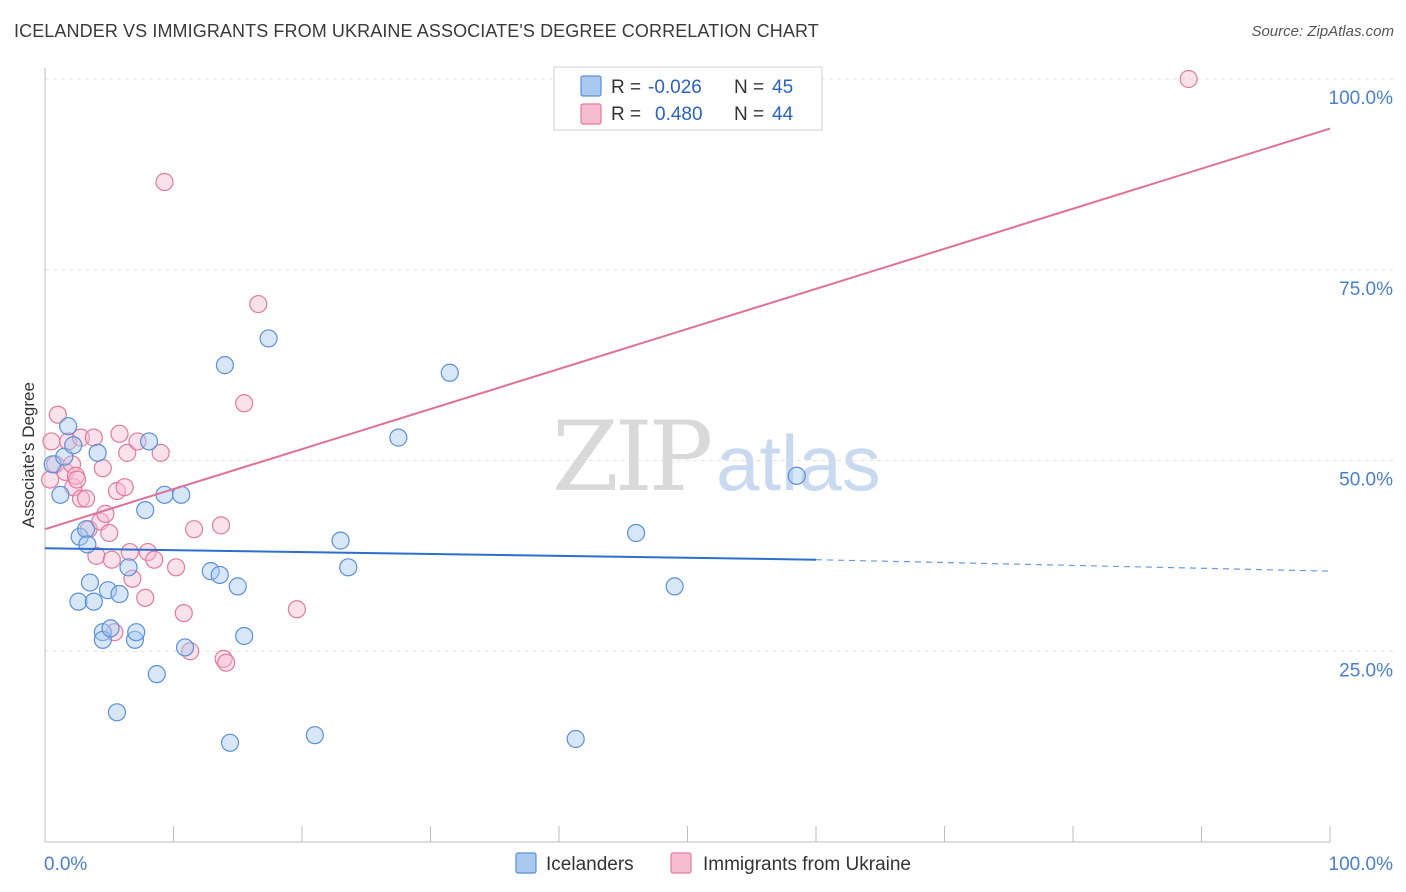  What do you see at coordinates (590, 864) in the screenshot?
I see `bottom-legend-label-icelanders: Icelanders` at bounding box center [590, 864].